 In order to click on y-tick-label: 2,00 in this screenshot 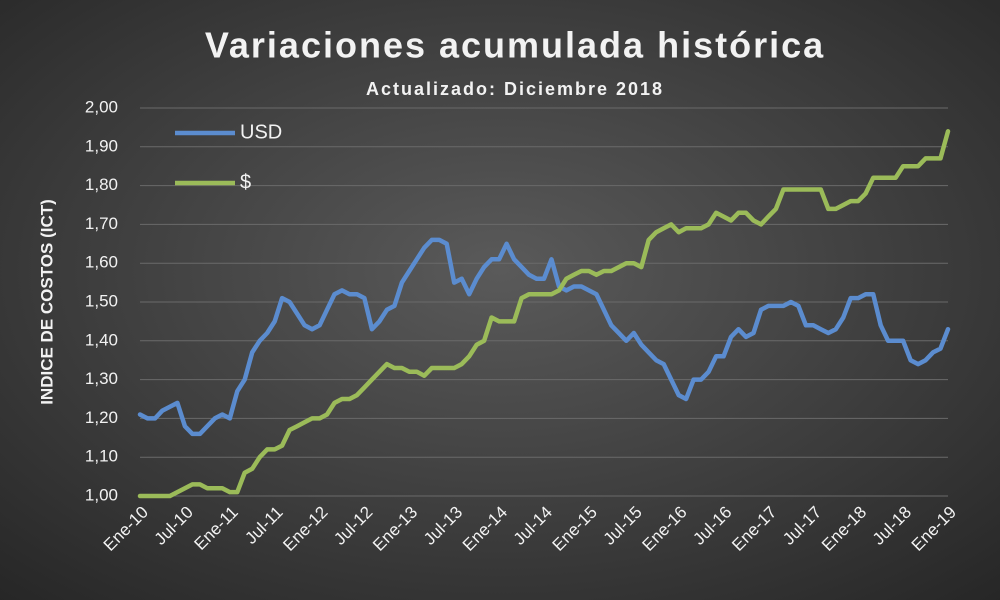, I will do `click(101, 106)`.